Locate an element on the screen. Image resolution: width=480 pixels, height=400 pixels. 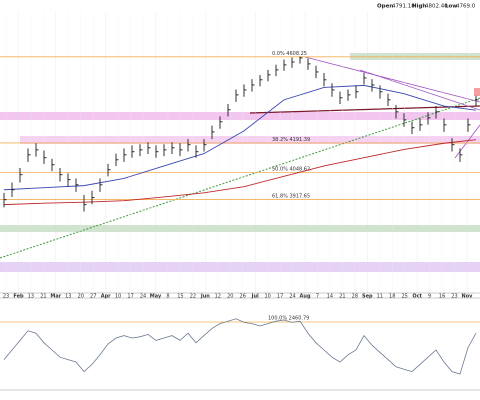
x-tick-label: 18 is located at coordinates (392, 297).